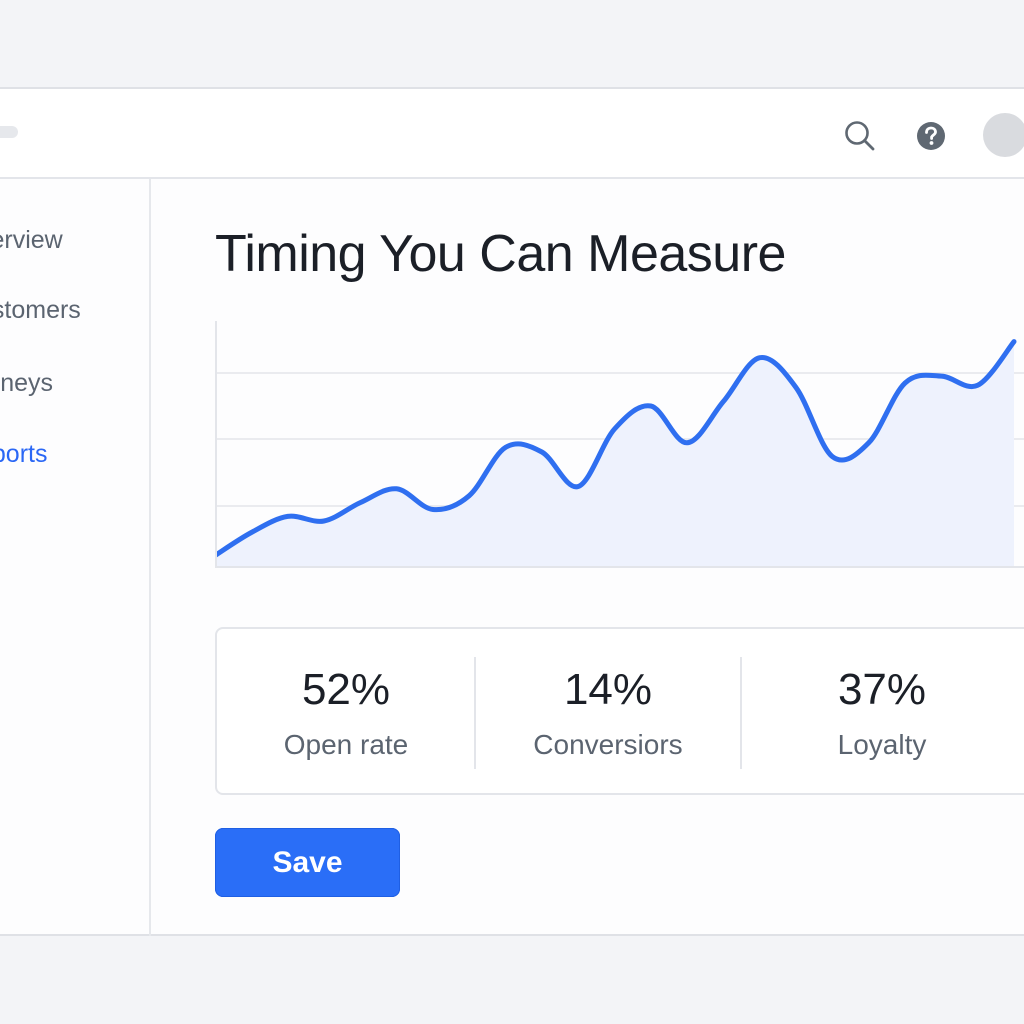 The image size is (1024, 1024). Describe the element at coordinates (75, 557) in the screenshot. I see `sidebar: verview ustomers urneys eports` at that location.